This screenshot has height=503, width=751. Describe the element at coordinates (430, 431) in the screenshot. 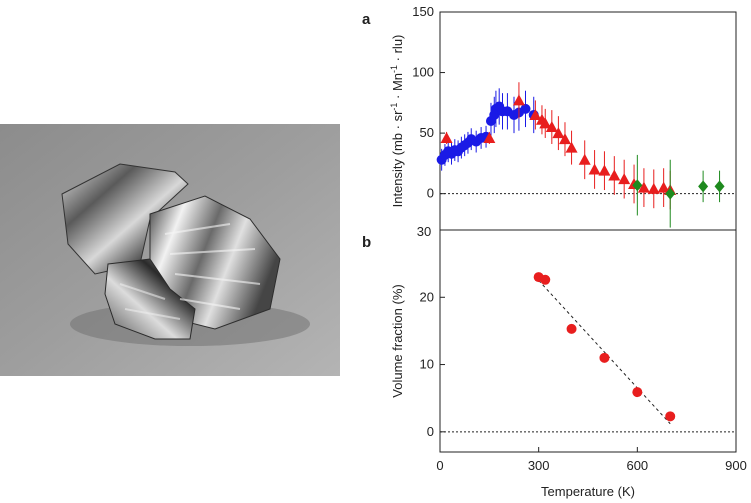

I see `panel-b-y-tick-label: 0` at that location.